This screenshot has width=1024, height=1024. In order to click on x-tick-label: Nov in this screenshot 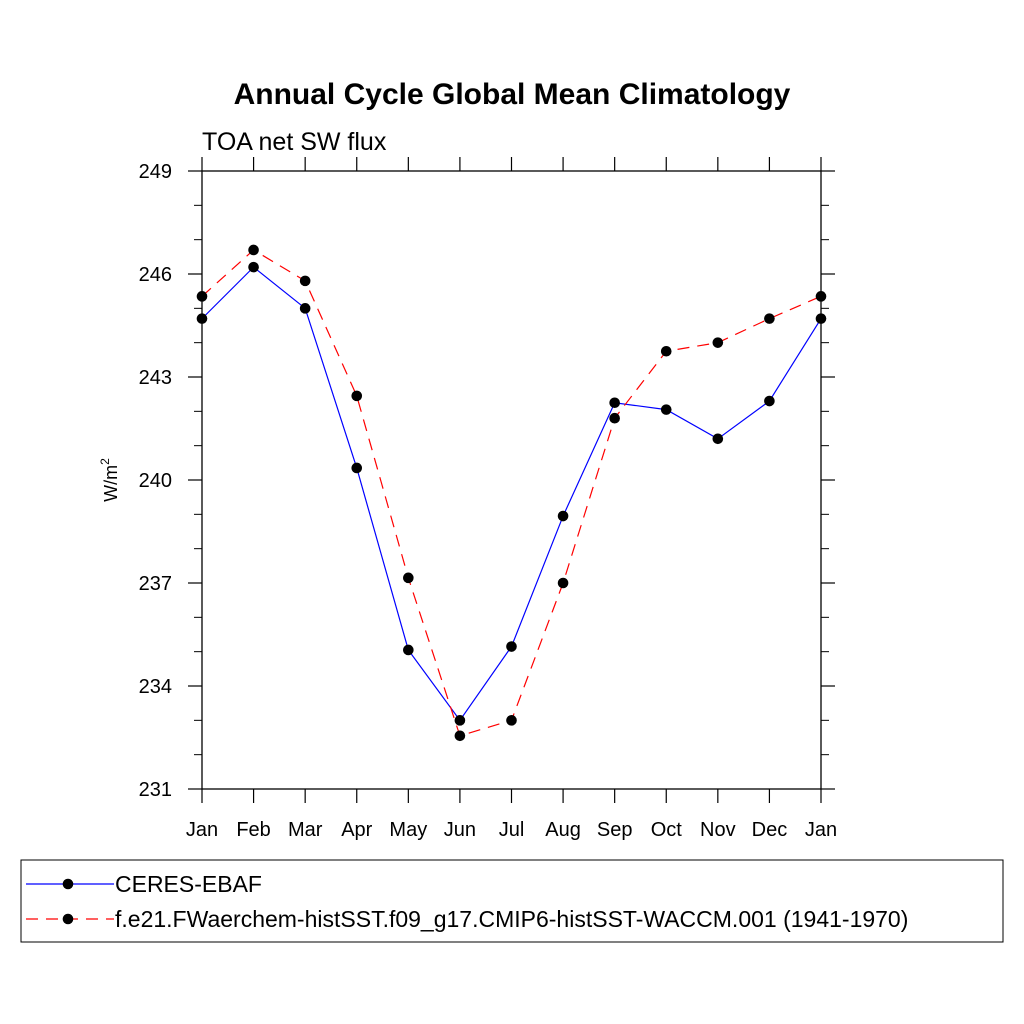, I will do `click(718, 830)`.